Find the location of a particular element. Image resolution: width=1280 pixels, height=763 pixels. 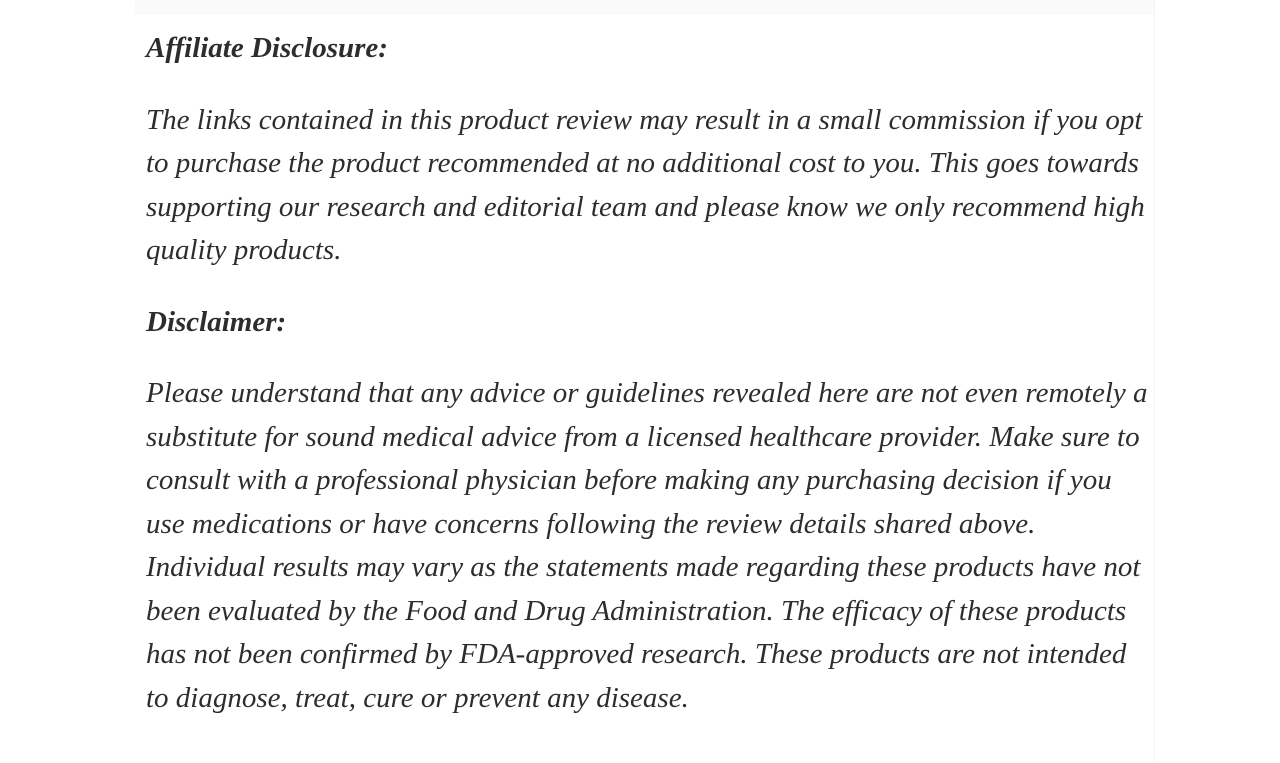

disclaimer-heading: Disclaimer: is located at coordinates (216, 321).